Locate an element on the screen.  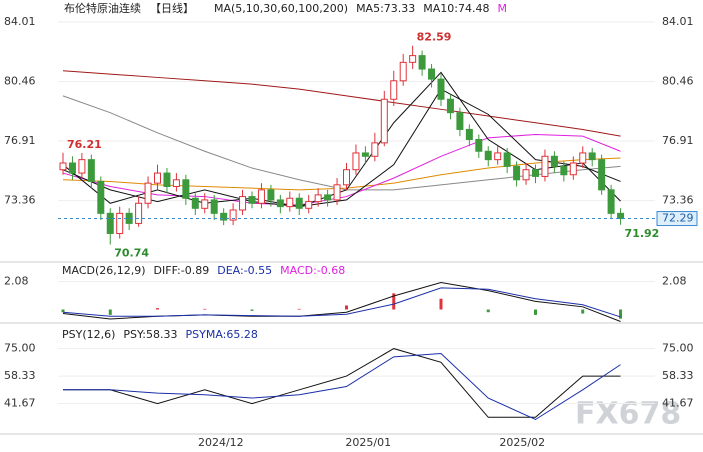
dea-line is located at coordinates (341, 302).